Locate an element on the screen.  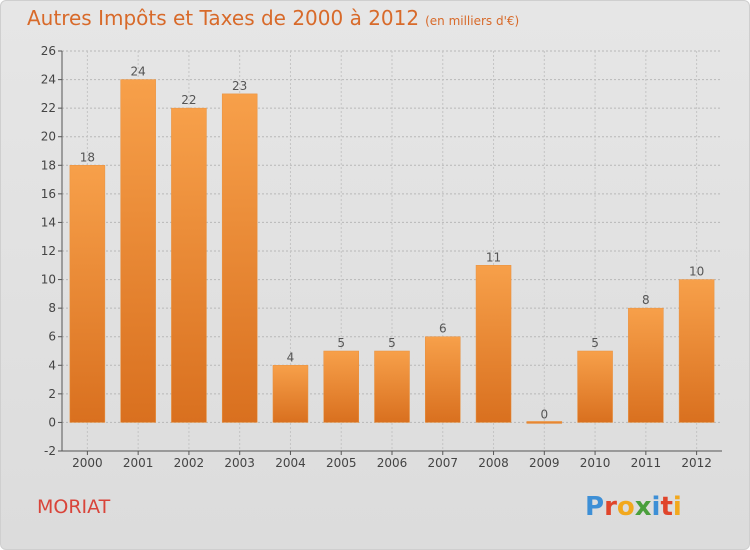
data-label-2010: 5 is located at coordinates (595, 343).